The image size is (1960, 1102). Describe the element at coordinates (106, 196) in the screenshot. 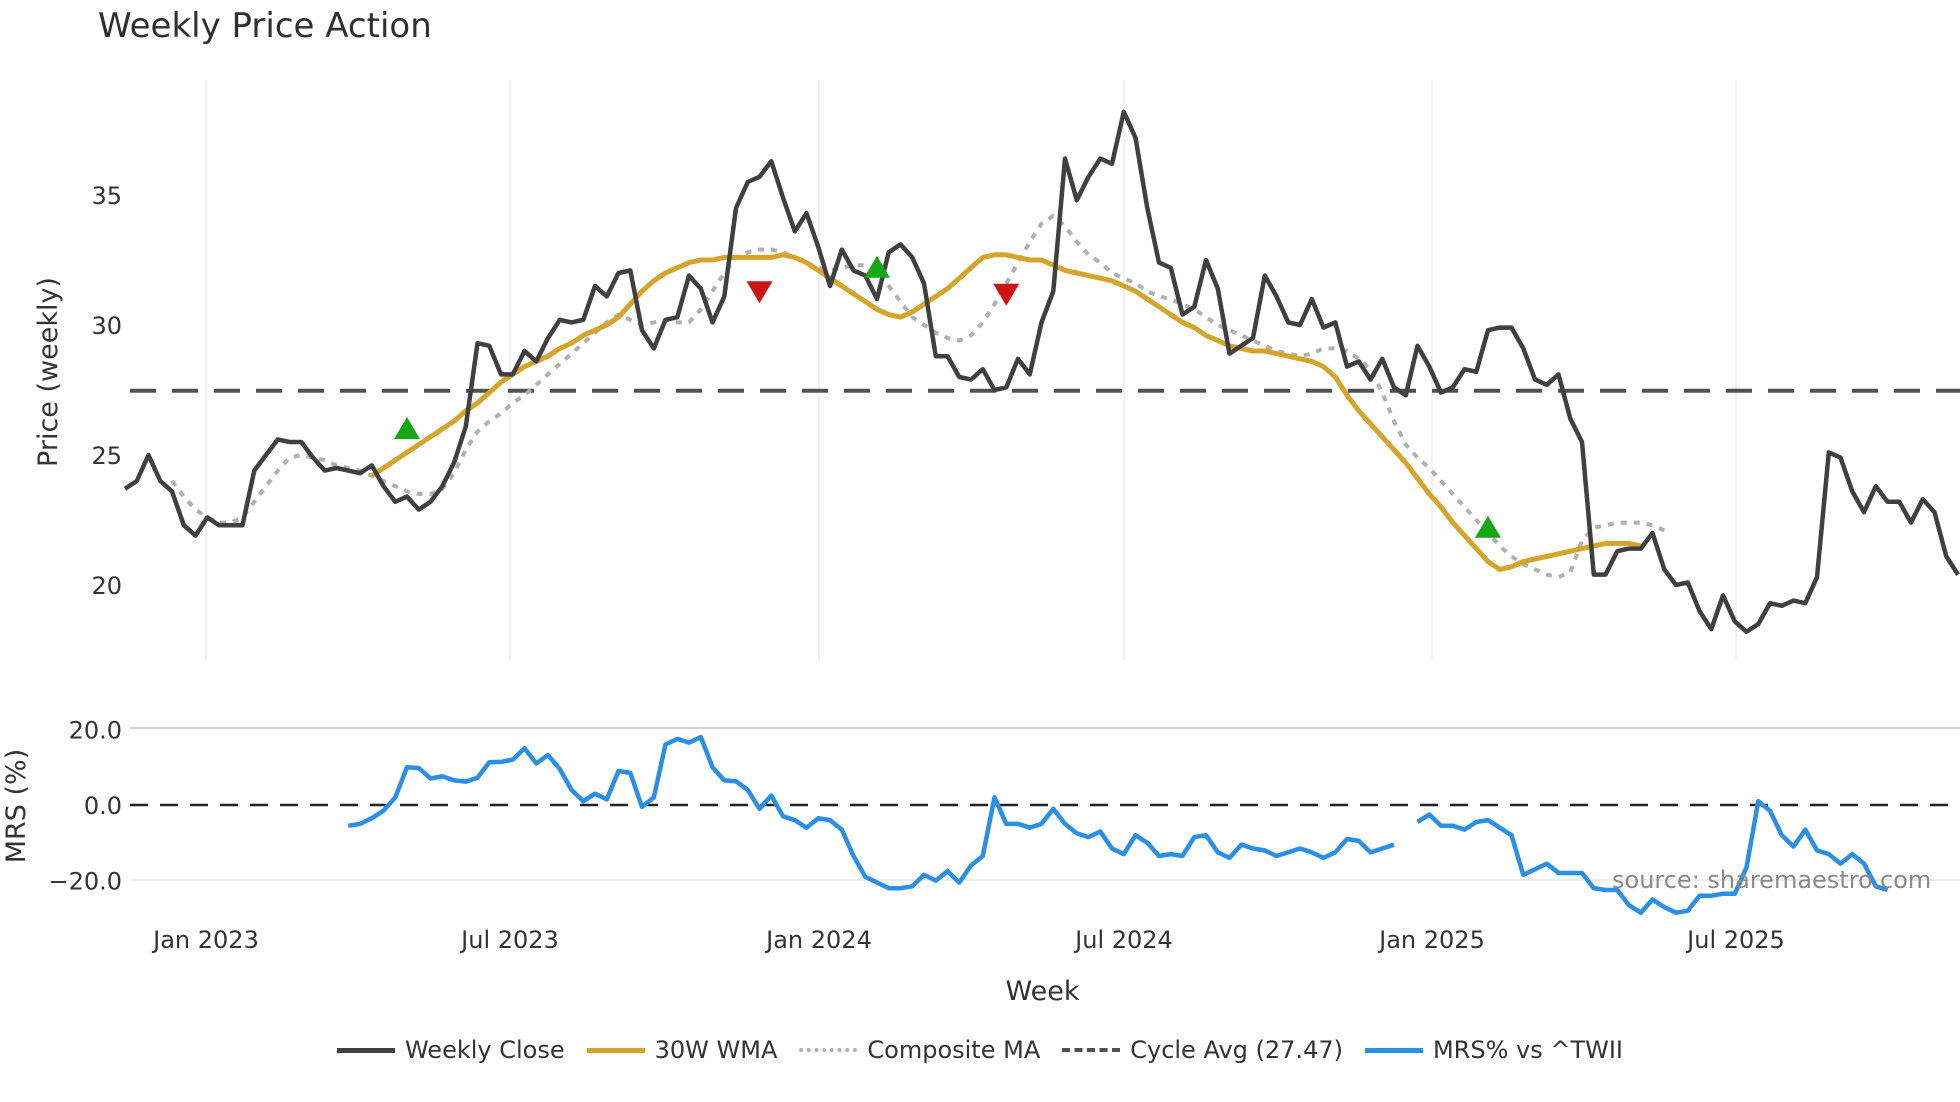

I see `price-tick-label: 35` at that location.